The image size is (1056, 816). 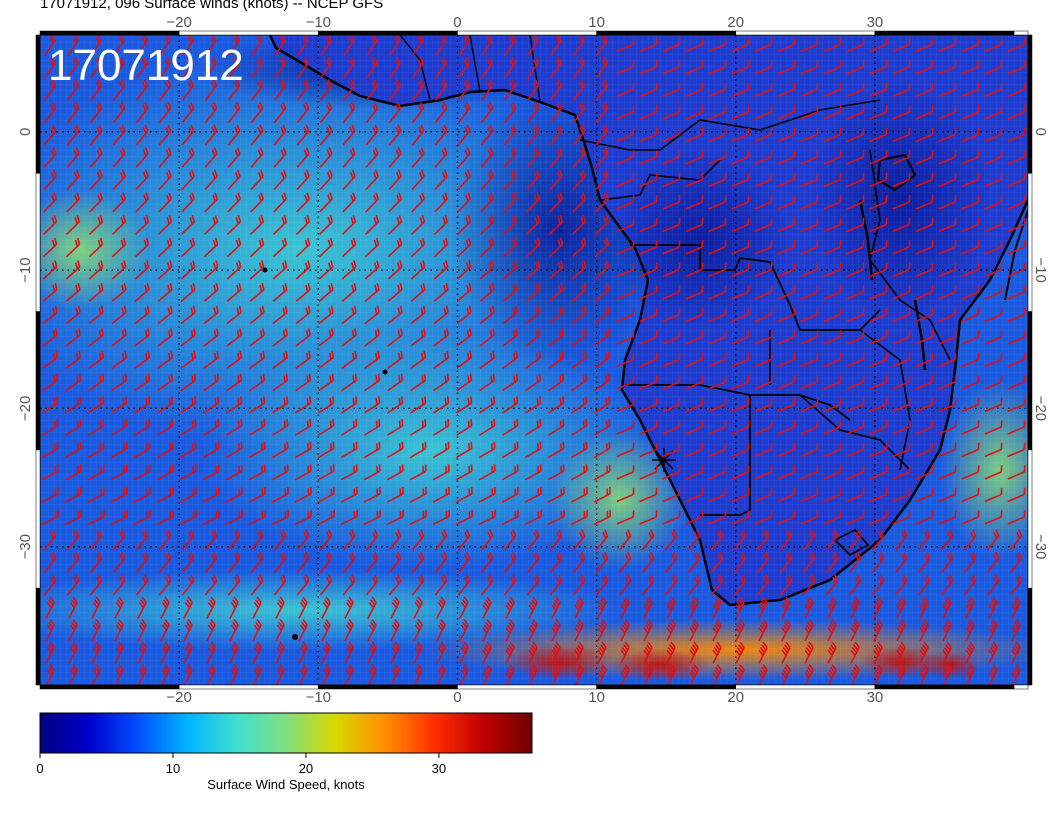 What do you see at coordinates (875, 22) in the screenshot?
I see `lon-tick-label: 30` at bounding box center [875, 22].